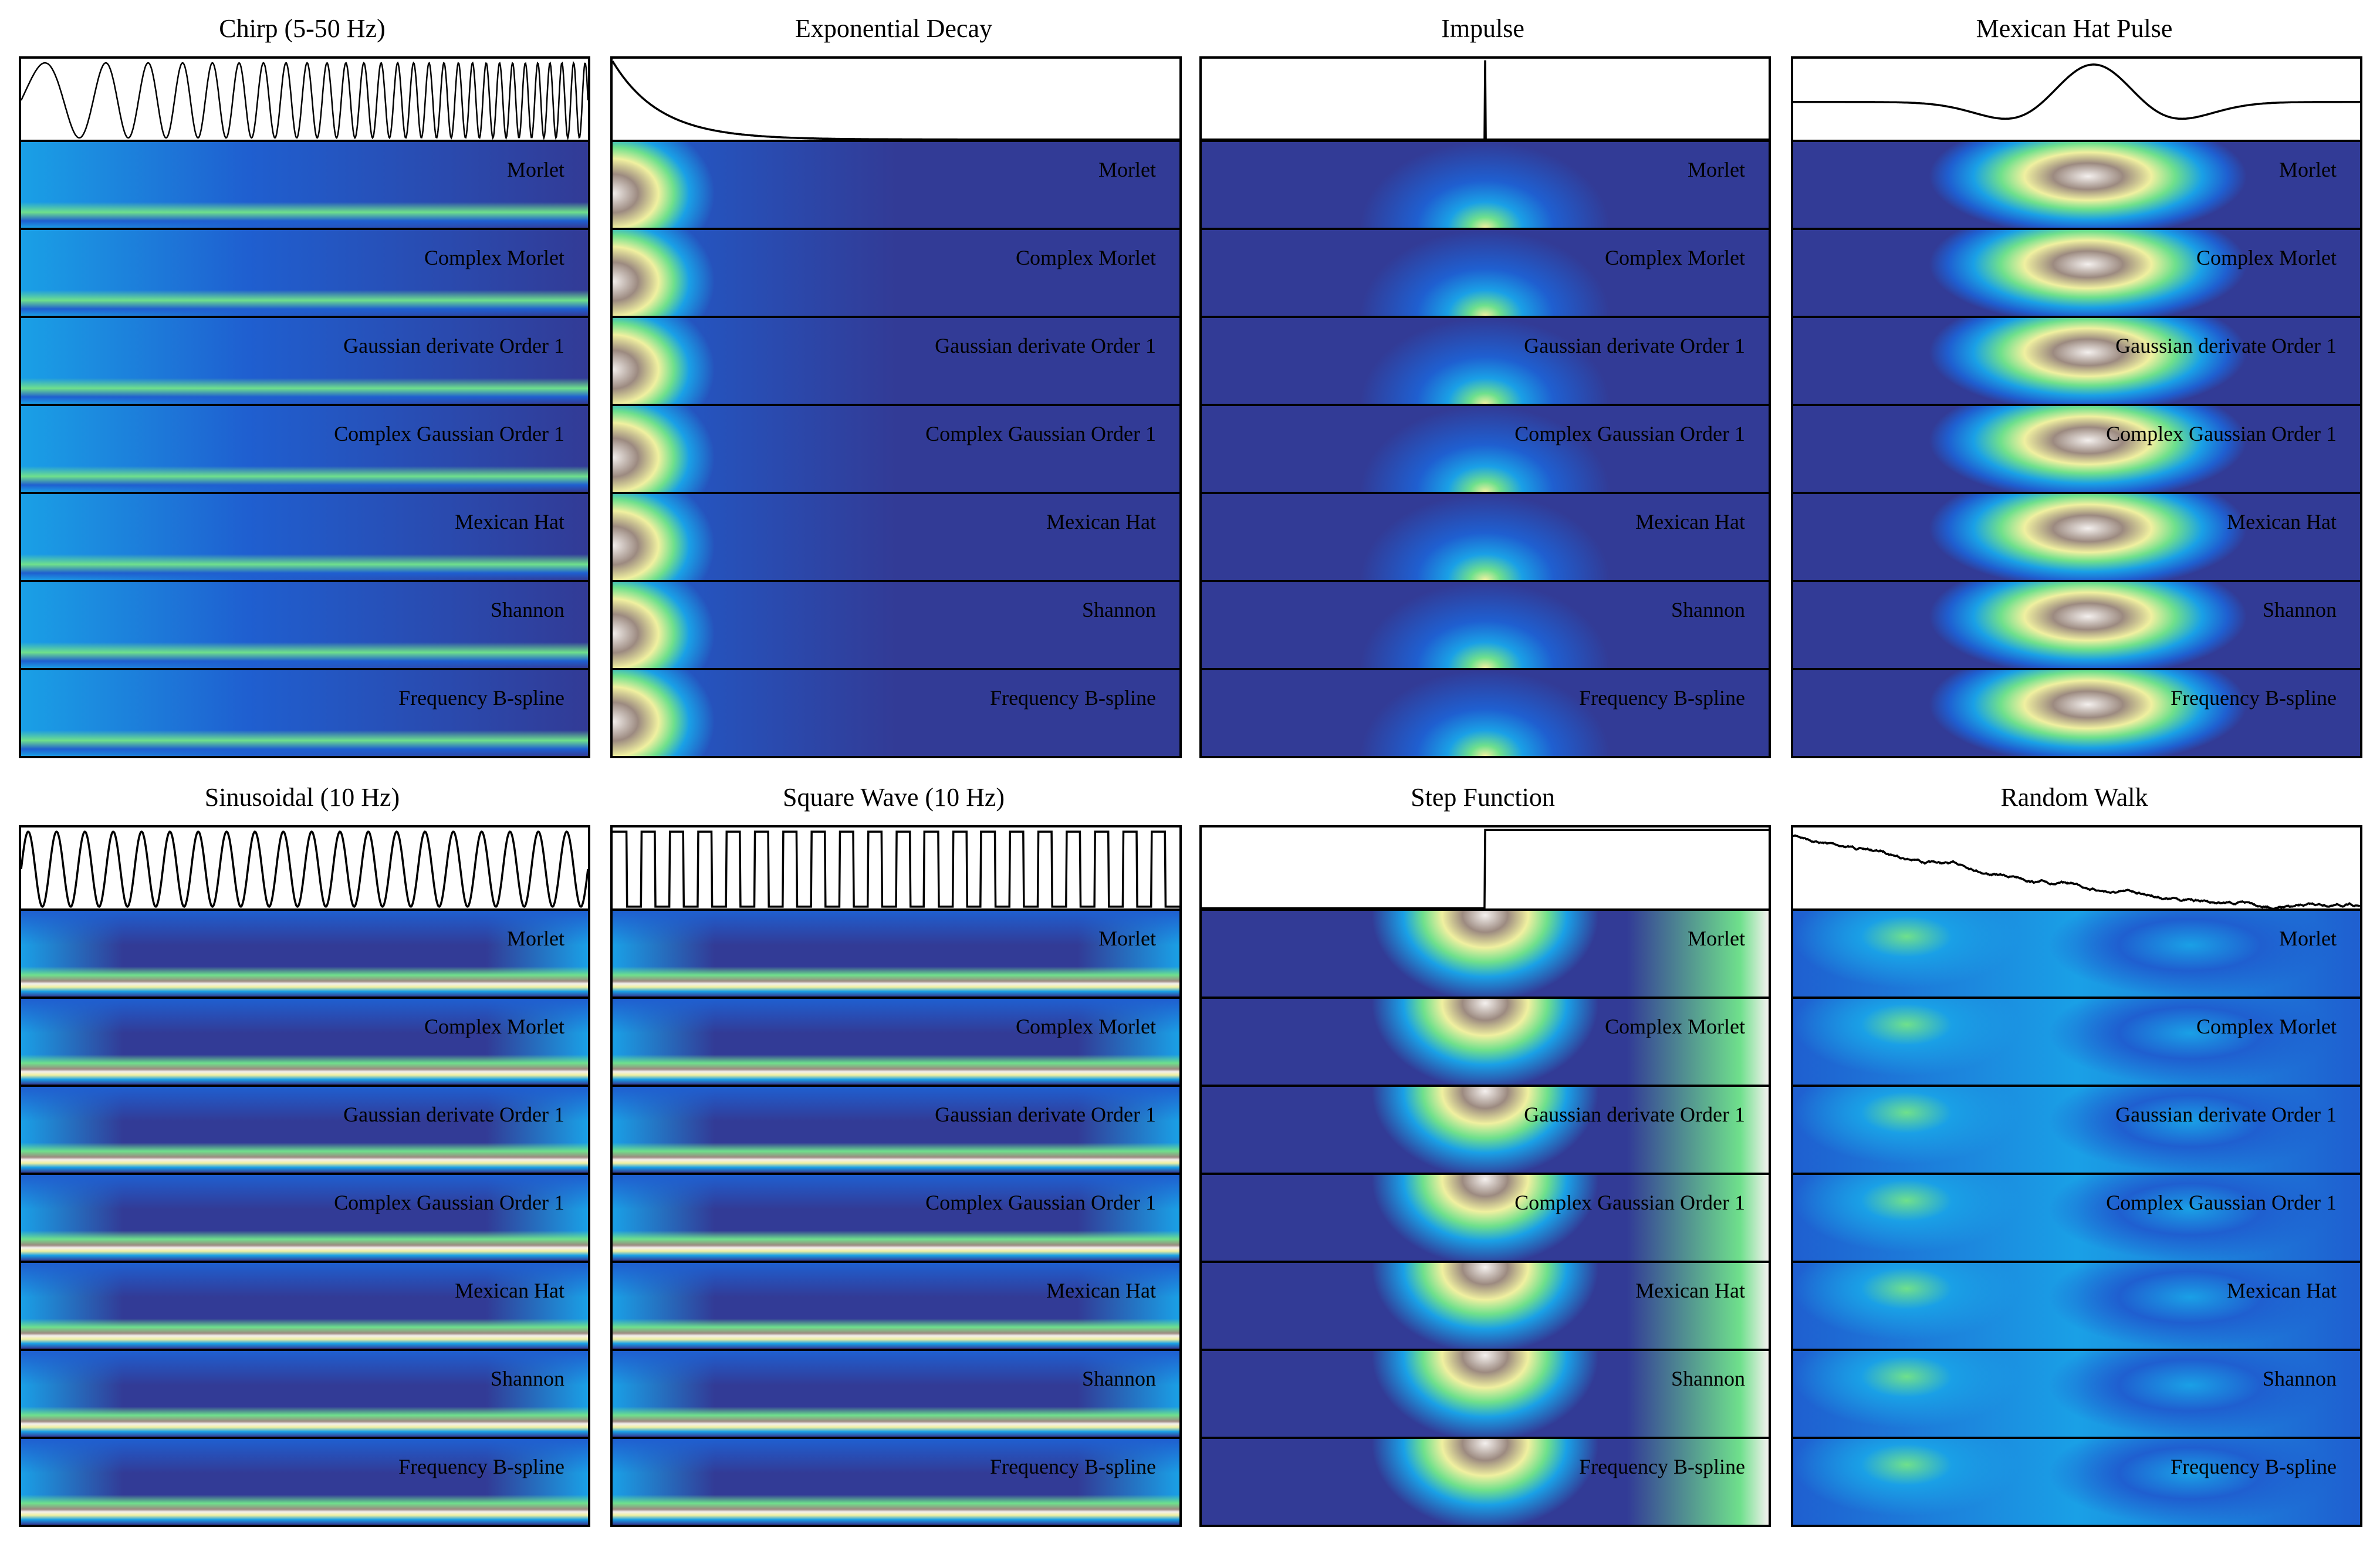  Describe the element at coordinates (302, 797) in the screenshot. I see `signal-title: Sinusoidal (10 Hz)` at that location.